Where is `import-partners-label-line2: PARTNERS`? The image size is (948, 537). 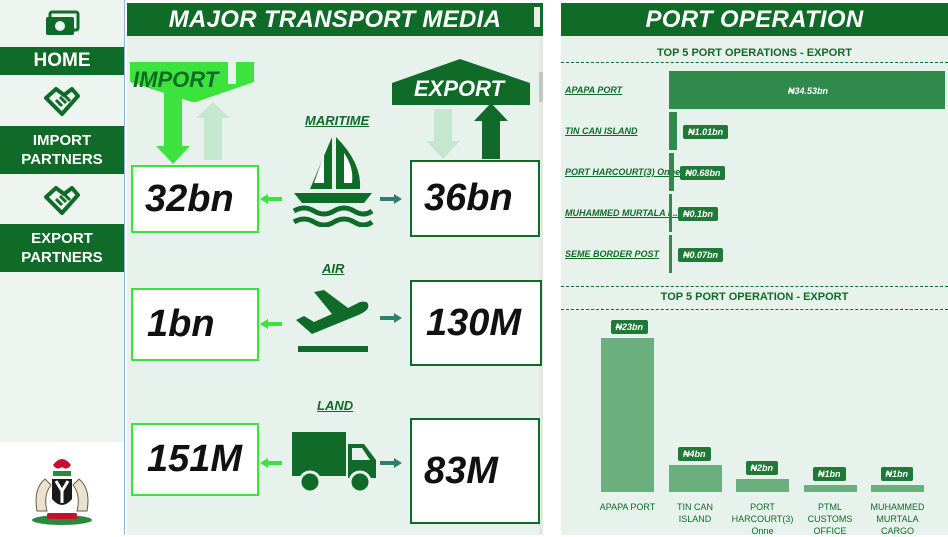 import-partners-label-line2: PARTNERS is located at coordinates (62, 159).